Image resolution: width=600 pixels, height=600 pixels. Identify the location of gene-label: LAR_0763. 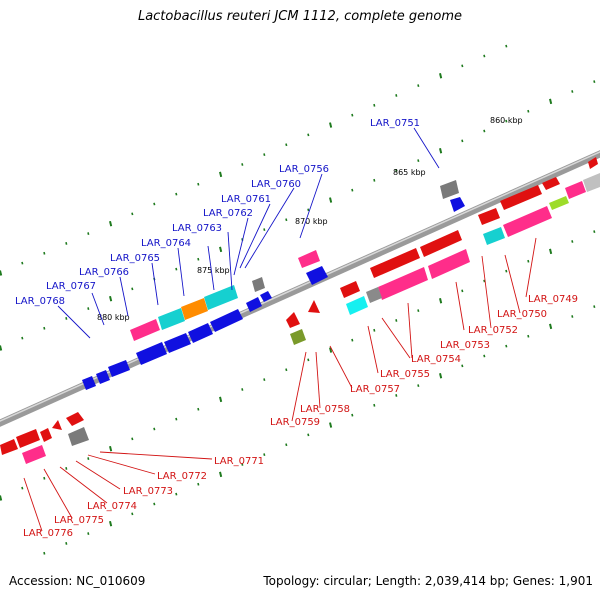
(197, 228).